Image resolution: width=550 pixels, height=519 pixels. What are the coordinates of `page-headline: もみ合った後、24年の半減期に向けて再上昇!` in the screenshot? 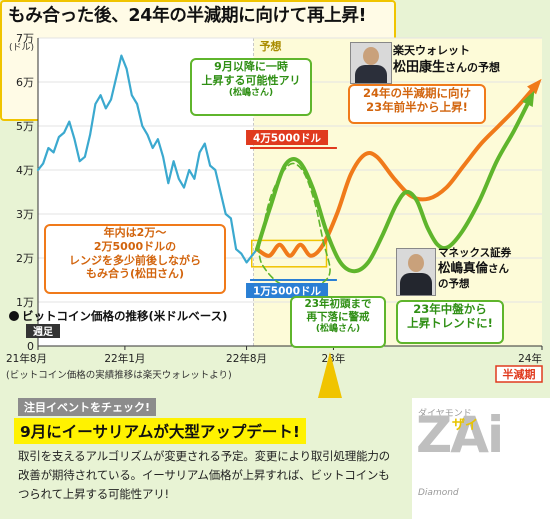 It's located at (187, 16).